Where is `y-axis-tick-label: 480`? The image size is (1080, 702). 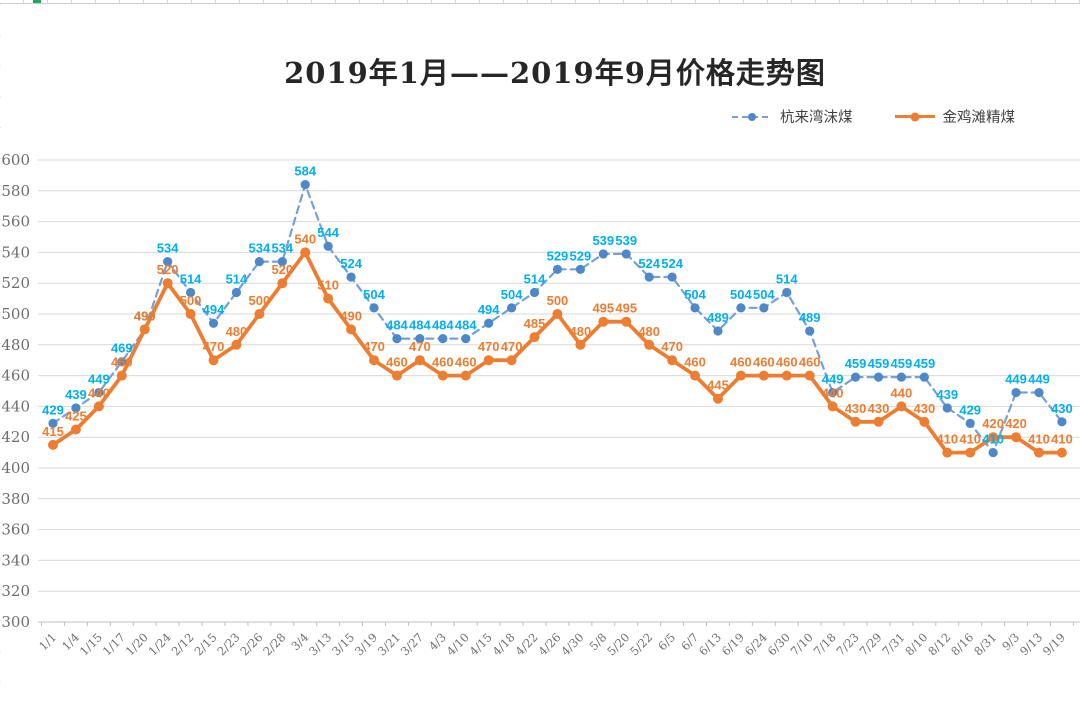
y-axis-tick-label: 480 is located at coordinates (15, 345).